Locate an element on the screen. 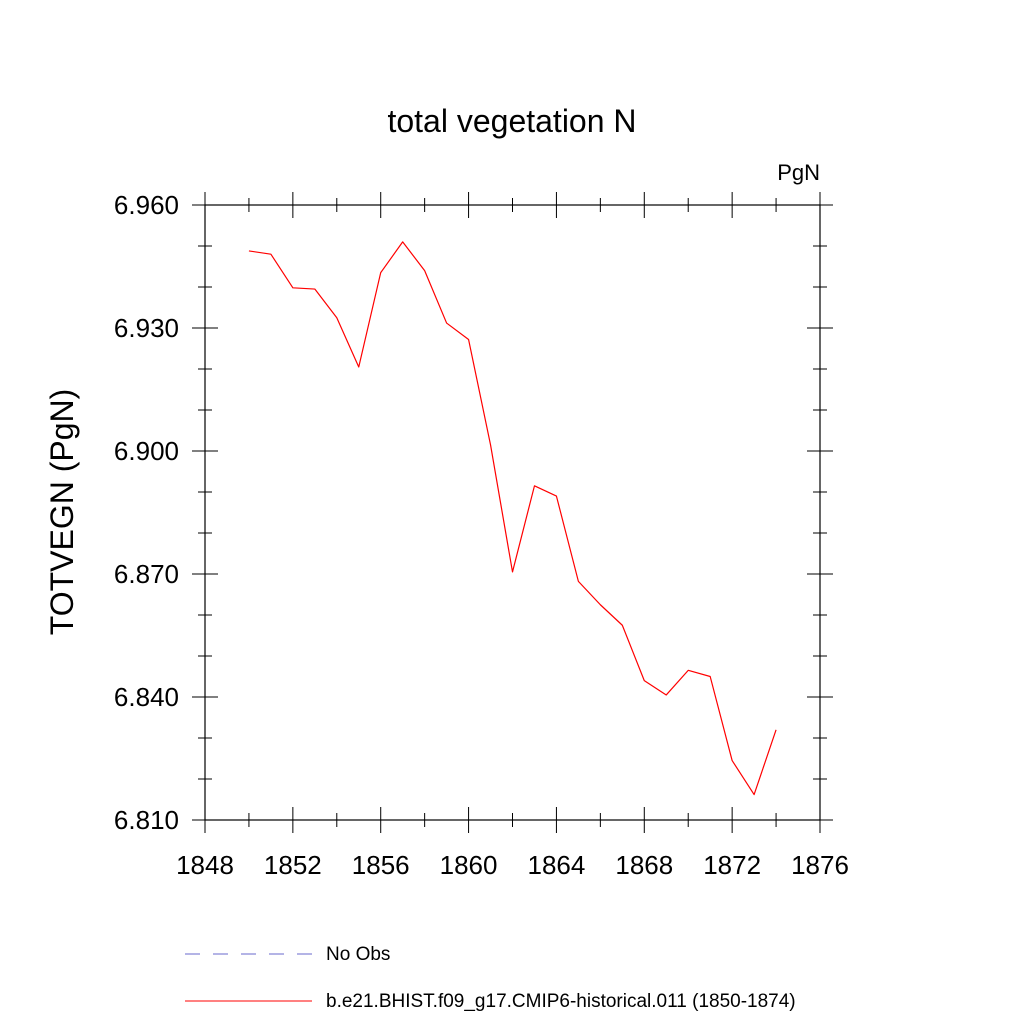 Image resolution: width=1024 pixels, height=1024 pixels. units-label: PgN is located at coordinates (798, 172).